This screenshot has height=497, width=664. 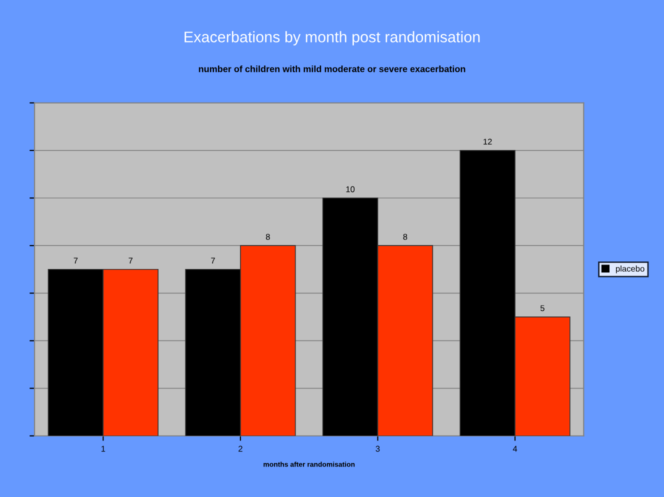 What do you see at coordinates (378, 449) in the screenshot?
I see `x-tick-label: 3` at bounding box center [378, 449].